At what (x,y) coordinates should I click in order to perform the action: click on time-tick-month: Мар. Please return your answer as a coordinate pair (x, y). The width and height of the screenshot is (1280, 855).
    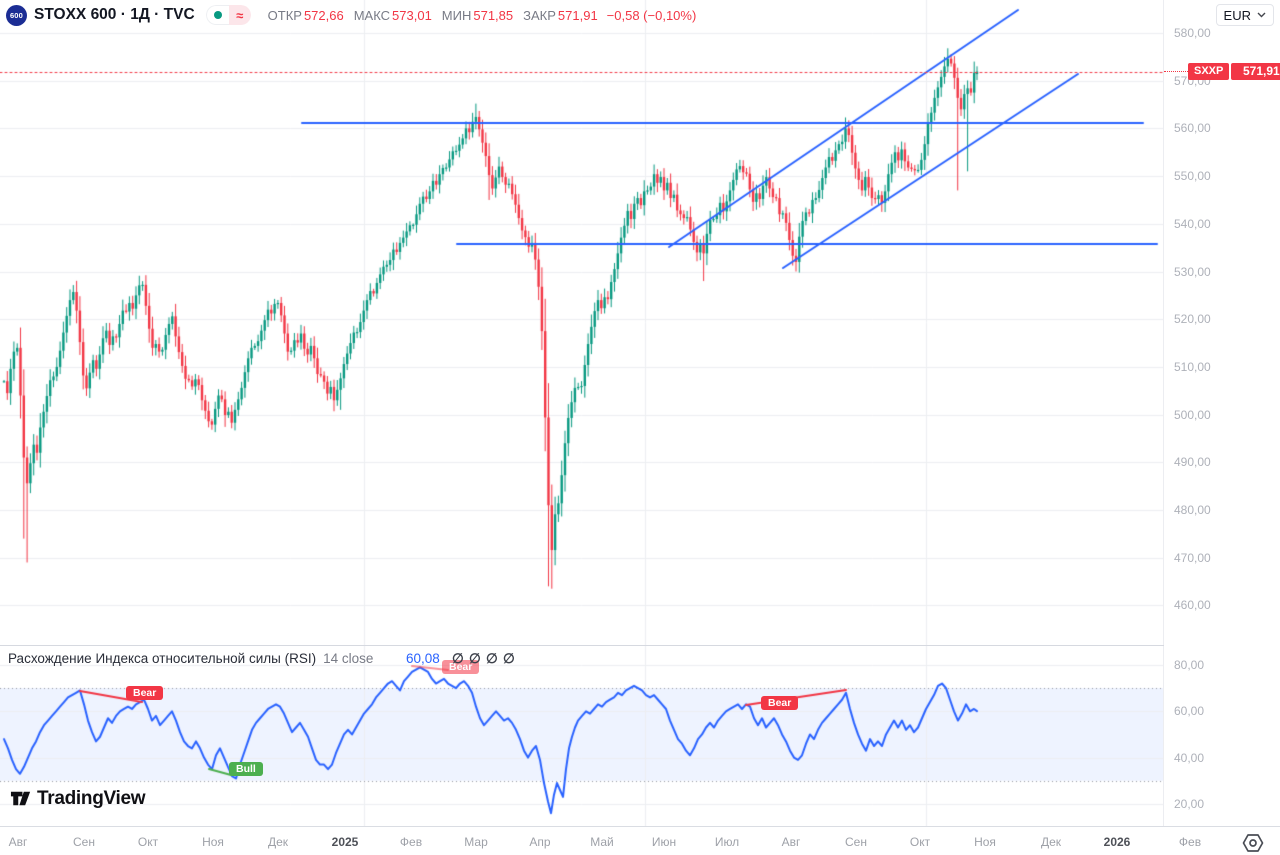
    Looking at the image, I should click on (476, 842).